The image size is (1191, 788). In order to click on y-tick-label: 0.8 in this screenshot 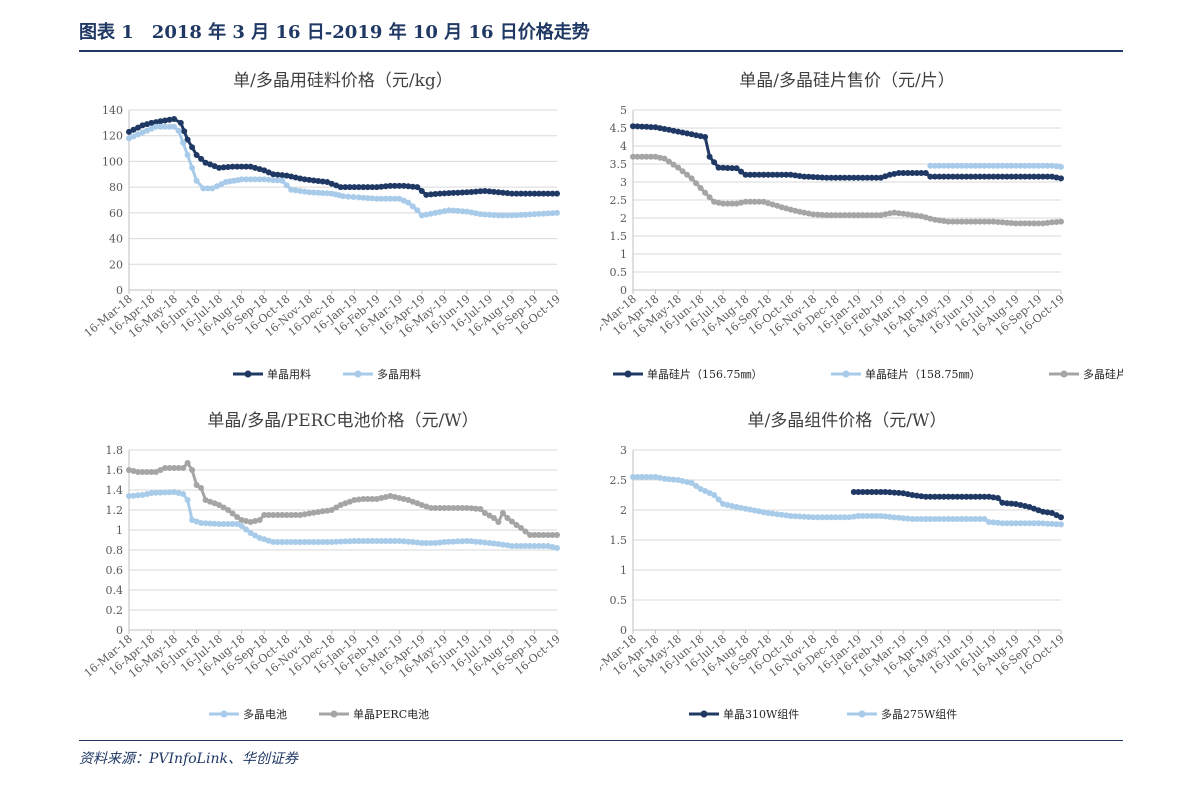, I will do `click(115, 550)`.